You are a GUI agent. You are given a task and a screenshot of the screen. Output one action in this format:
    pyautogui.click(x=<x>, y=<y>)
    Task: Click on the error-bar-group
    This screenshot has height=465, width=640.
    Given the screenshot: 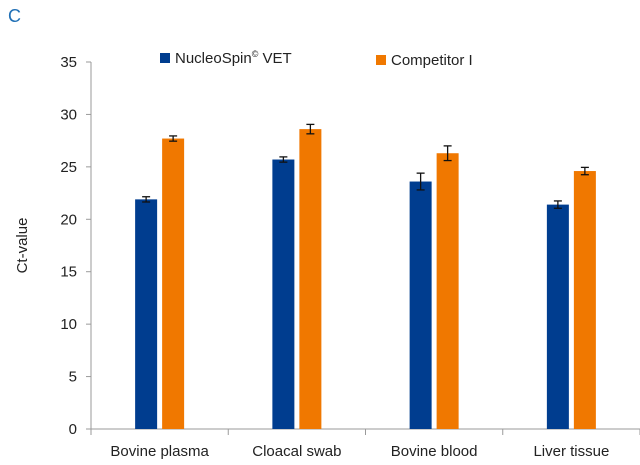 What is the action you would take?
    pyautogui.click(x=365, y=166)
    